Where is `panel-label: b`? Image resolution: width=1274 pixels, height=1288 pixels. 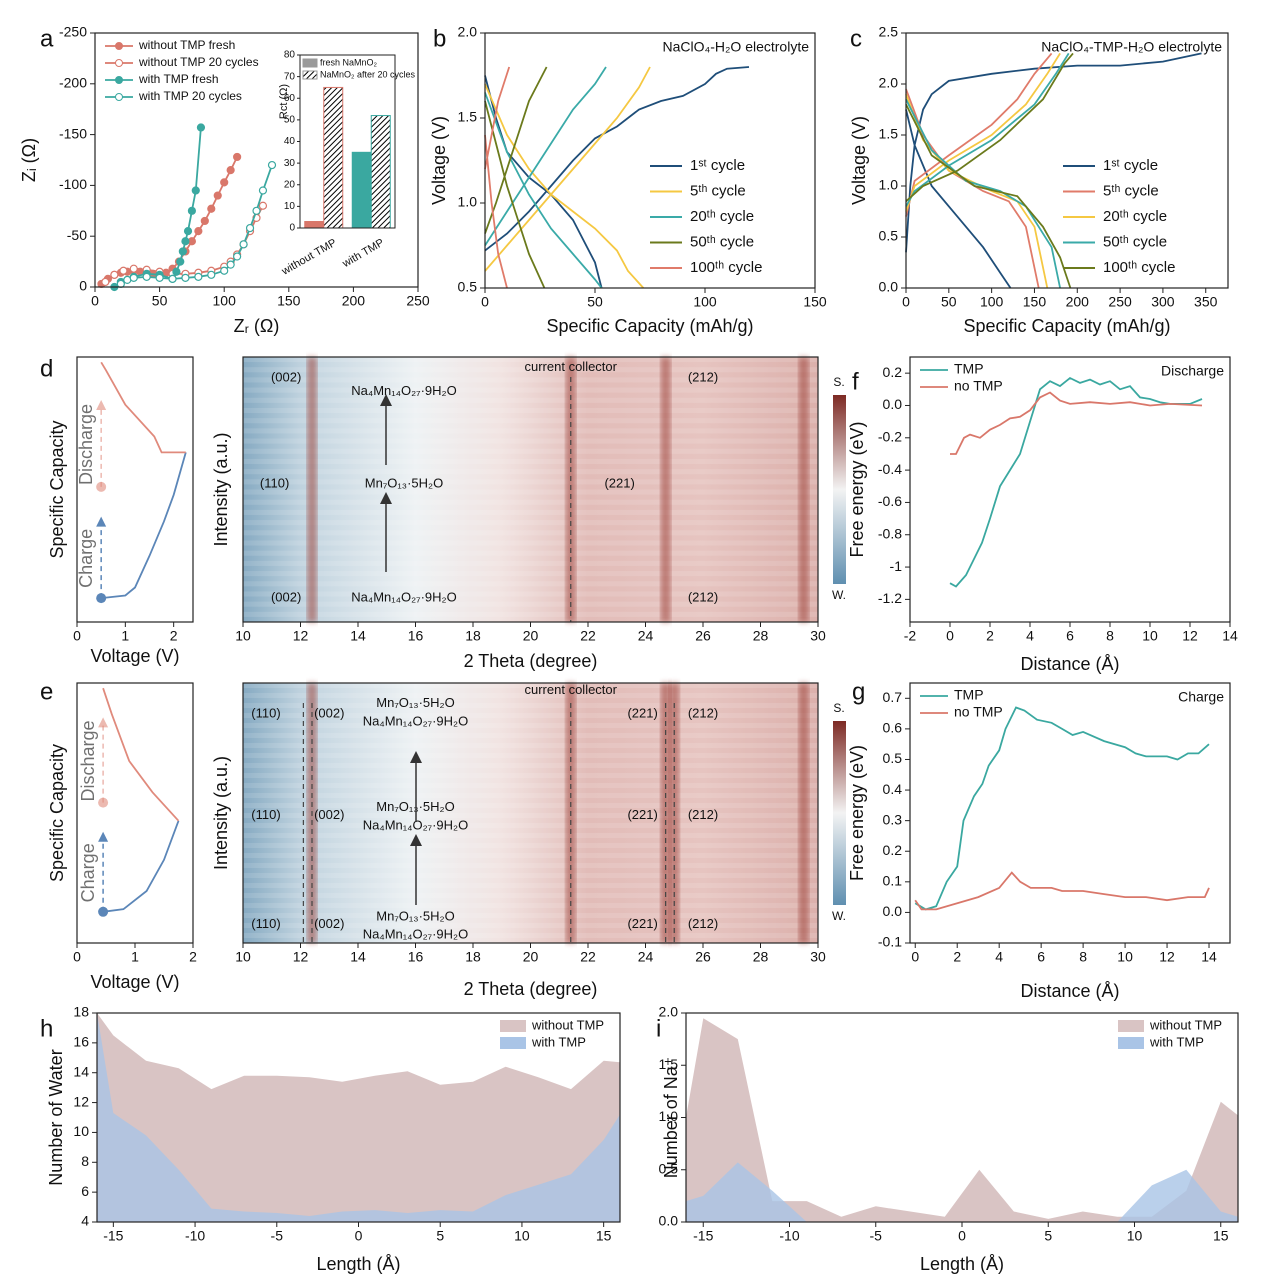
panel-label: b is located at coordinates (439, 38).